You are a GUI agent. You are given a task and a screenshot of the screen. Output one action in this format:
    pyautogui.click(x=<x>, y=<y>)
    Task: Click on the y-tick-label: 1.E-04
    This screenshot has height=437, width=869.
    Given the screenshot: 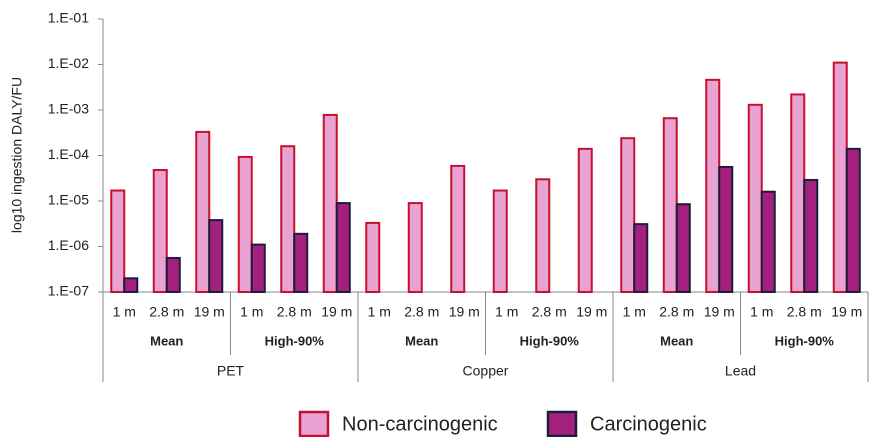 What is the action you would take?
    pyautogui.click(x=68, y=154)
    